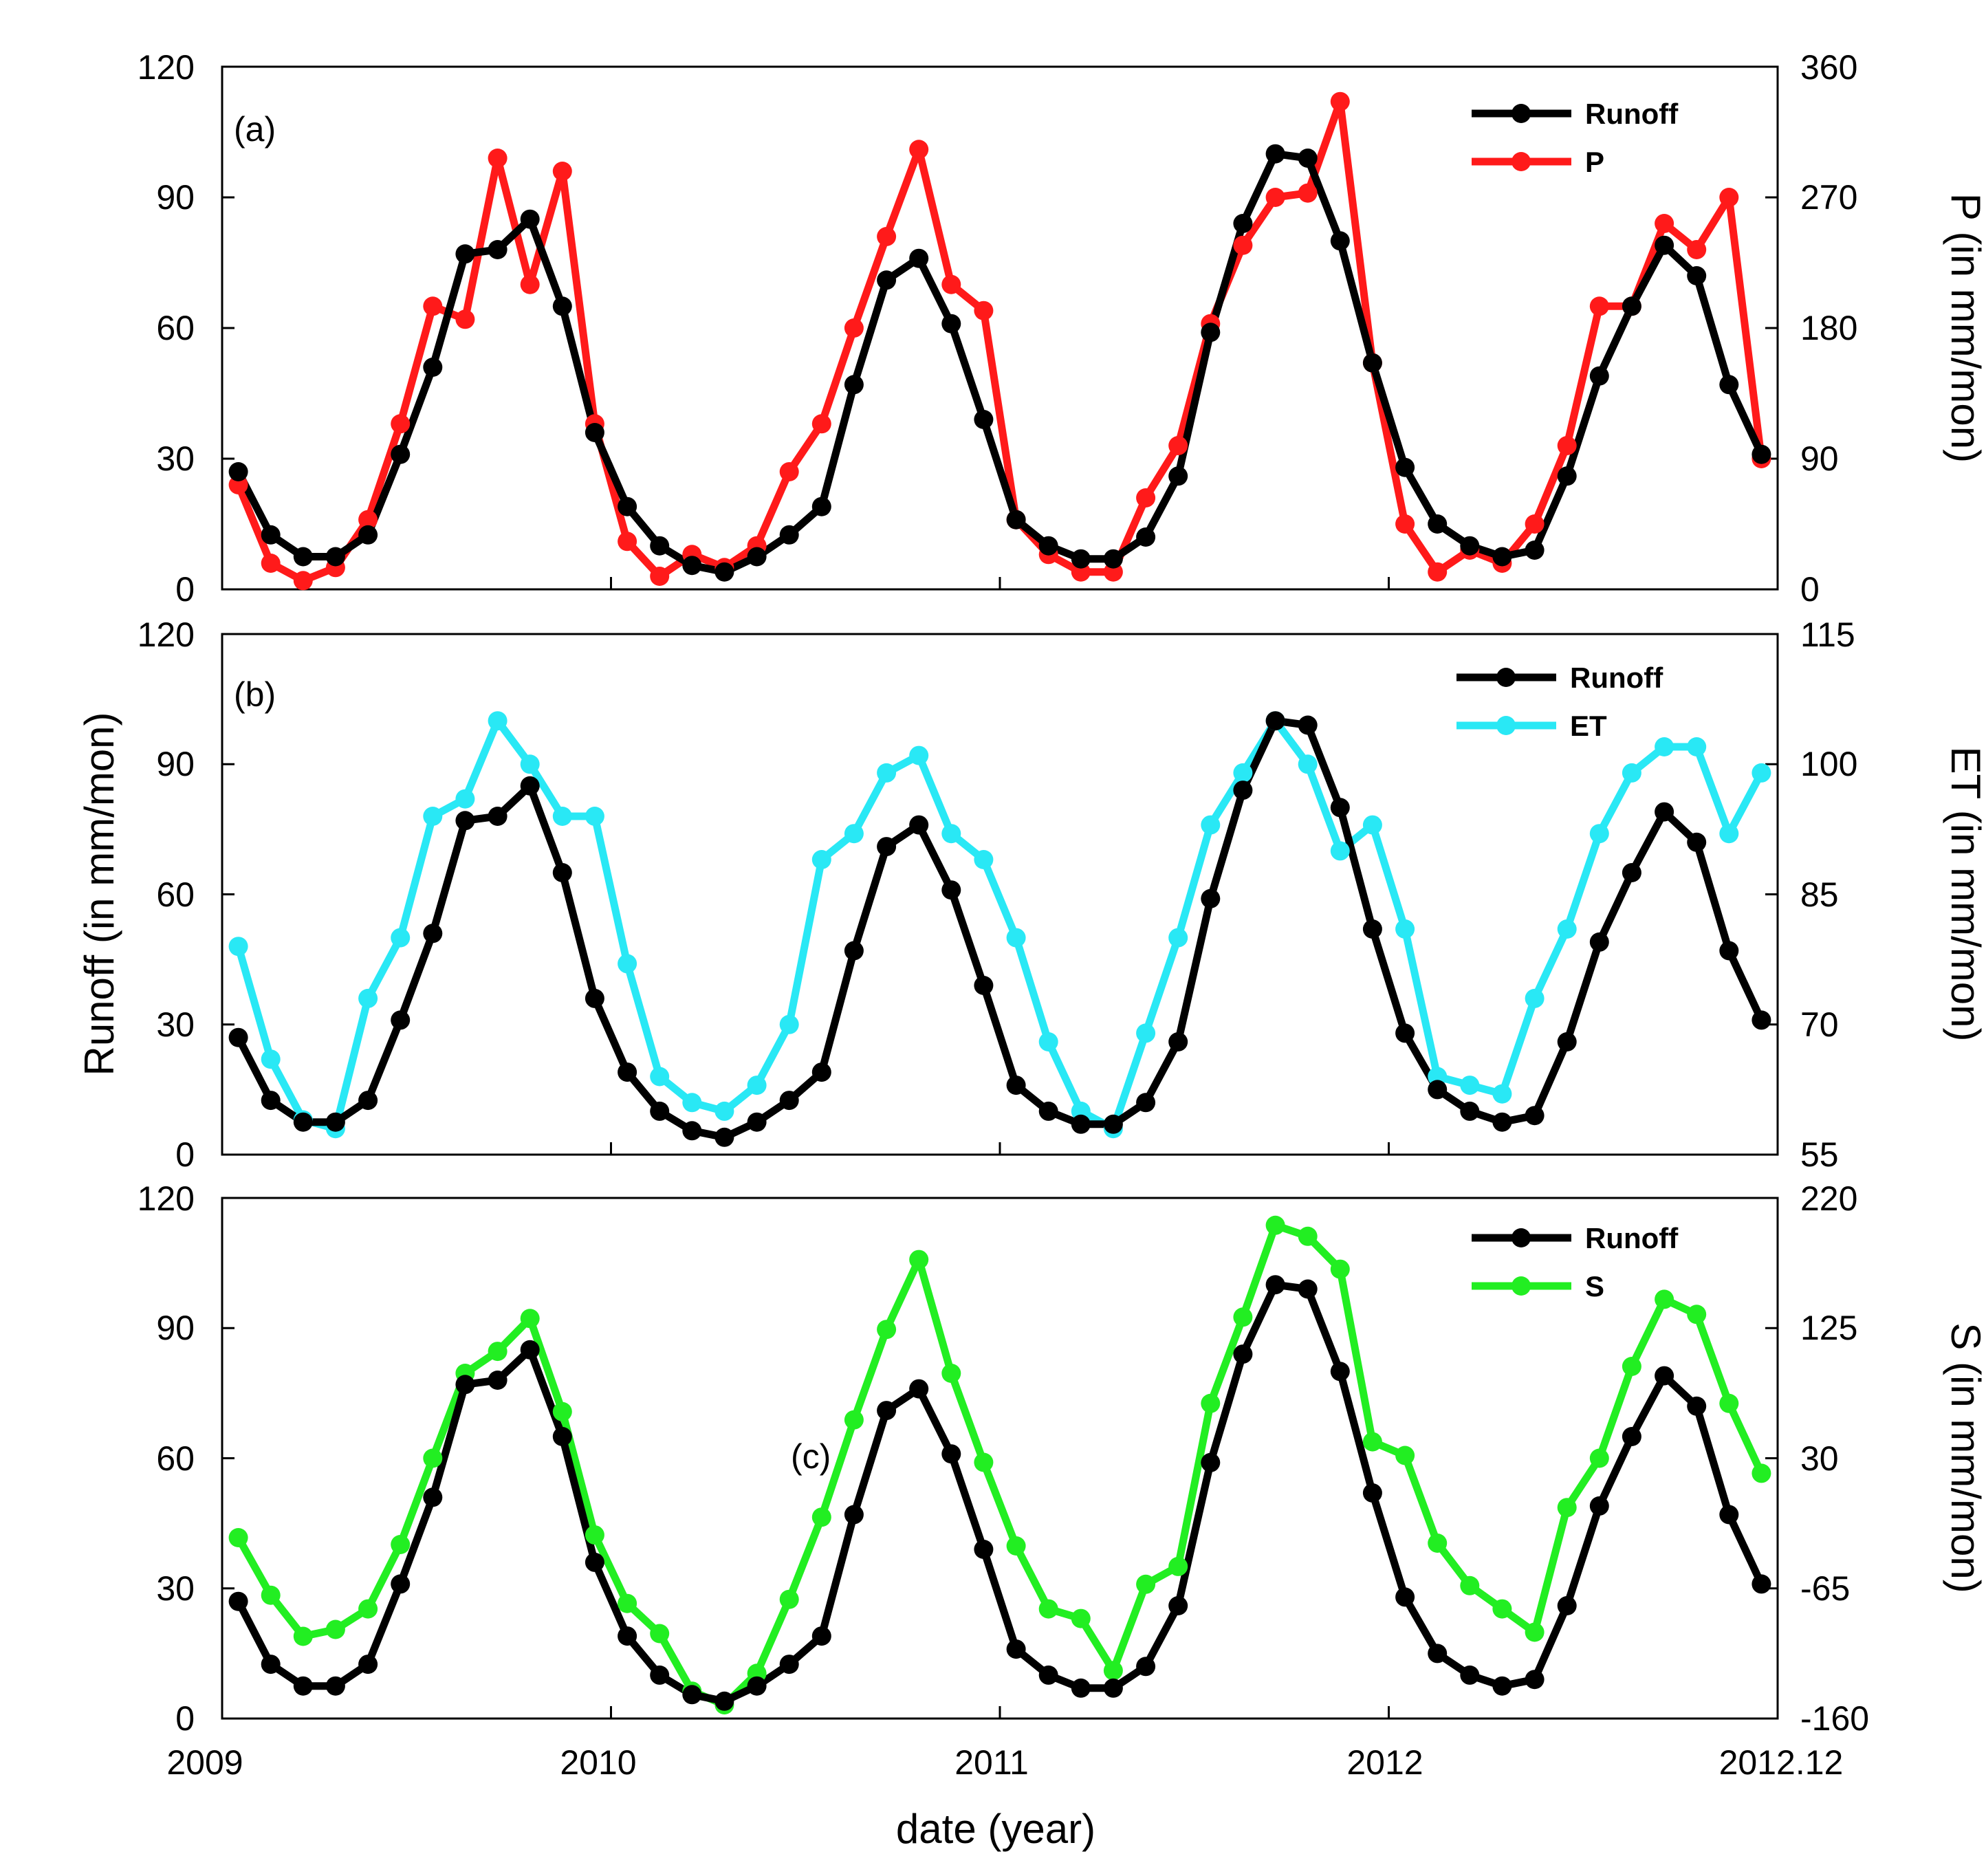  Describe the element at coordinates (1589, 726) in the screenshot. I see `legend-label-et: ET` at that location.